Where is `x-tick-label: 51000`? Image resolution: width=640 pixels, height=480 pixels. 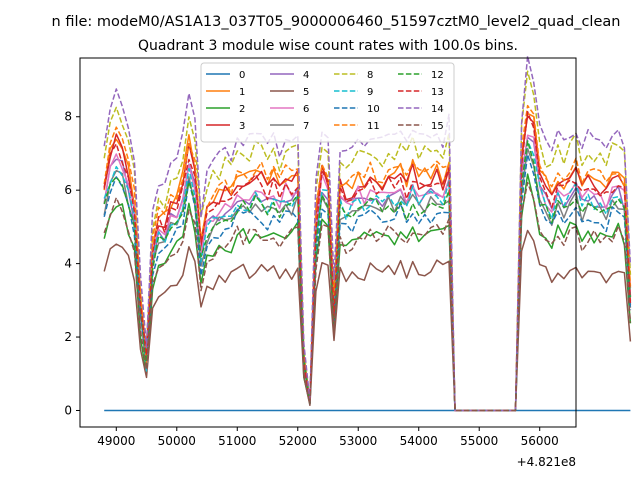 x-tick-label: 51000 is located at coordinates (237, 441).